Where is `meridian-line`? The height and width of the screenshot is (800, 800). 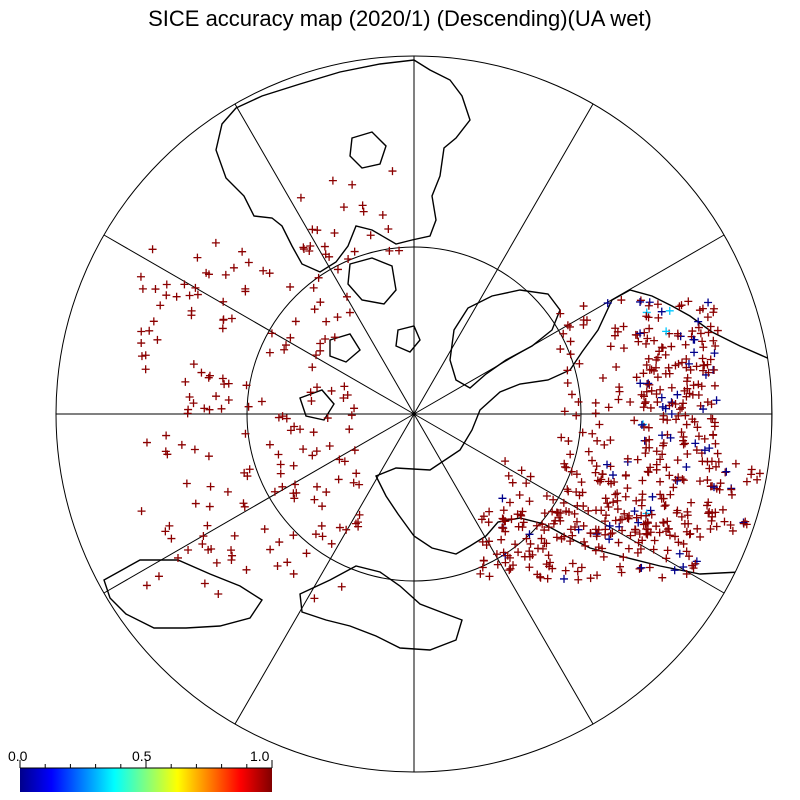
meridian-line is located at coordinates (569, 503).